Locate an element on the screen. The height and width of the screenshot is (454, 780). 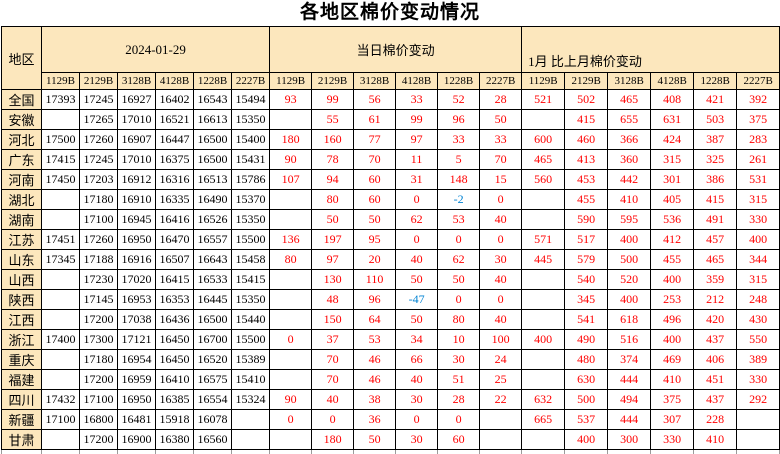
col-header-4128B: 4128B is located at coordinates (174, 81).